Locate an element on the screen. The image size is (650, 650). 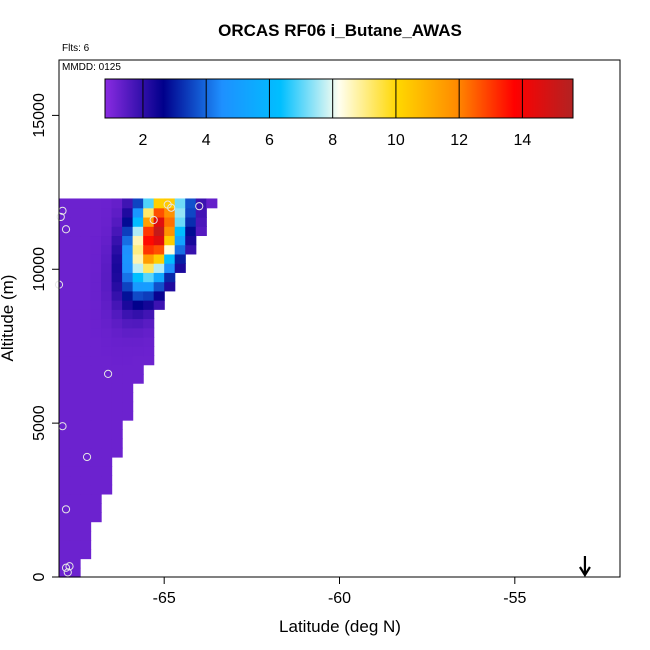
arrow-head is located at coordinates (585, 572).